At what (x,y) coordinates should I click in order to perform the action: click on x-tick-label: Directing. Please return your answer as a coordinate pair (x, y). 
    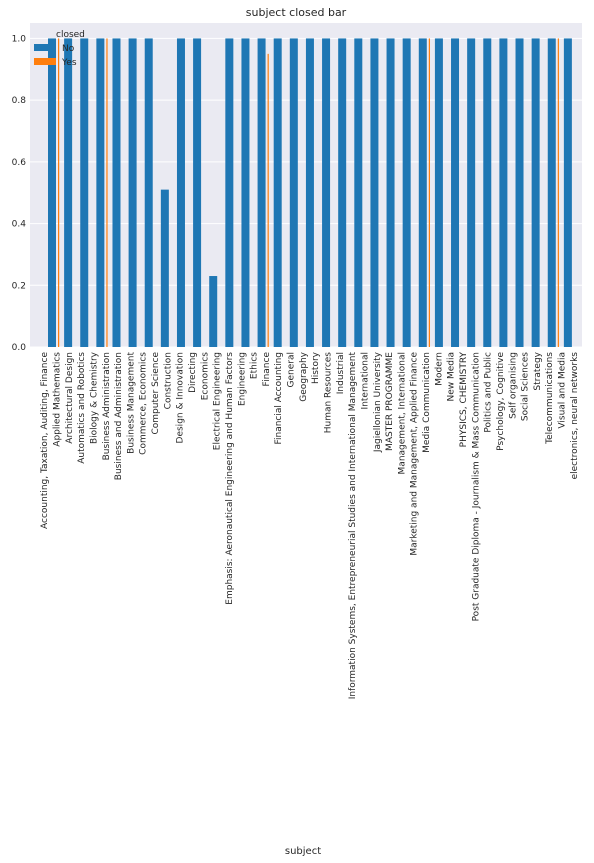
    Looking at the image, I should click on (193, 372).